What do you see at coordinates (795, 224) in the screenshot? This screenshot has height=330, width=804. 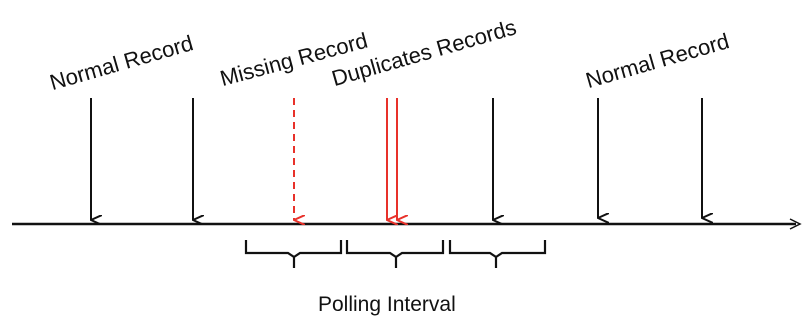 I see `timeline-arrow-head` at bounding box center [795, 224].